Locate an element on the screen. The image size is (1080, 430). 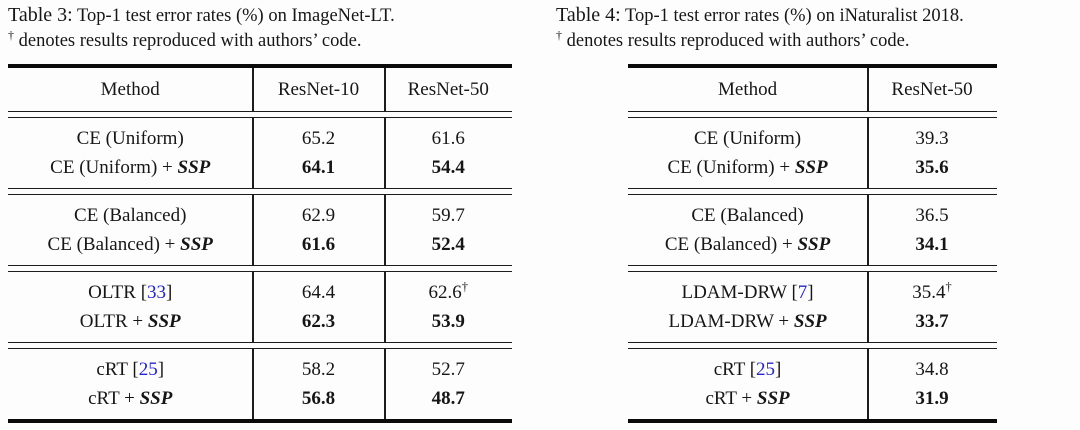
table-row: CE (Uniform) 39.3 is located at coordinates (812, 138).